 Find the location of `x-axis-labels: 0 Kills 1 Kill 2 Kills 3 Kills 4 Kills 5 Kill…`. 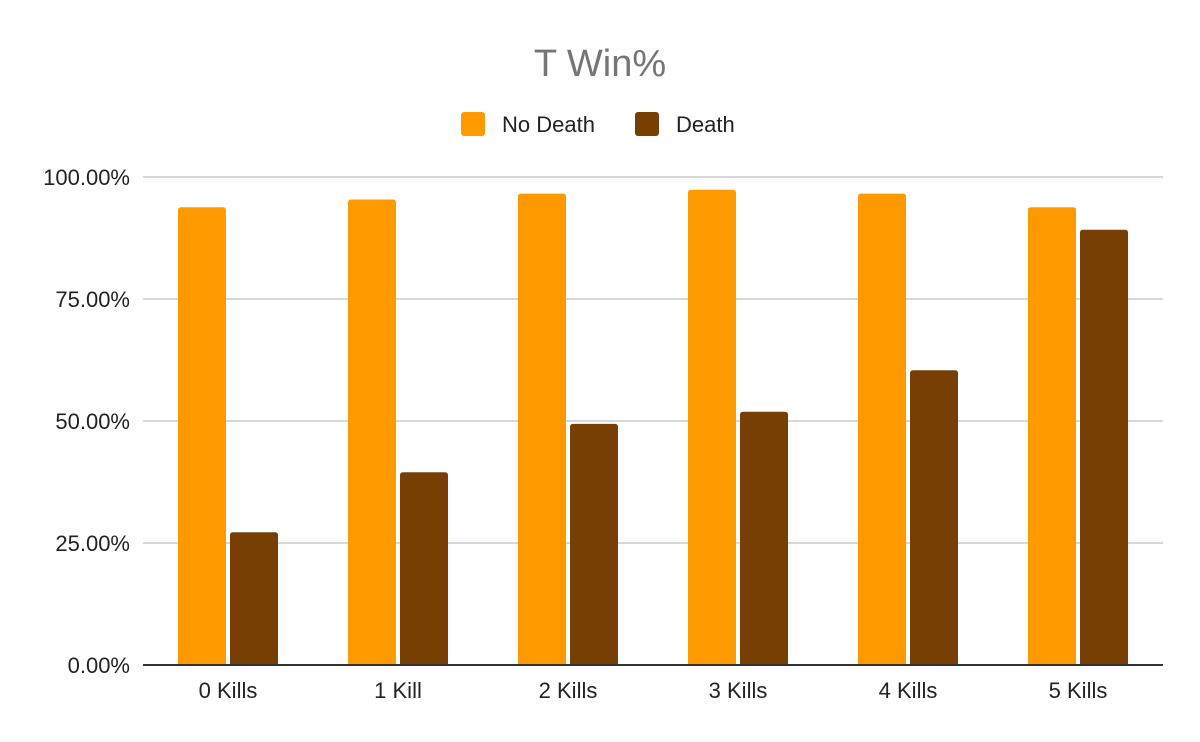

x-axis-labels: 0 Kills 1 Kill 2 Kills 3 Kills 4 Kills 5 Kill… is located at coordinates (653, 683).